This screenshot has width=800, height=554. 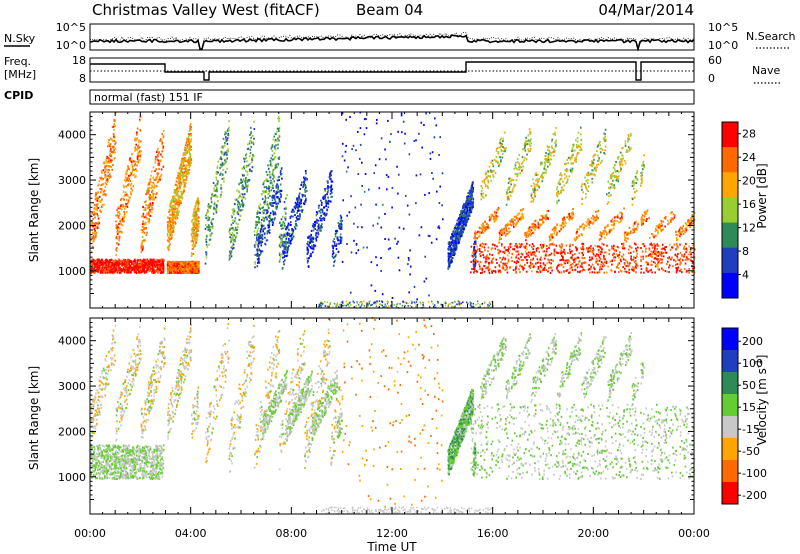 I want to click on noise-tick-bottom-right: 10^0, so click(x=723, y=45).